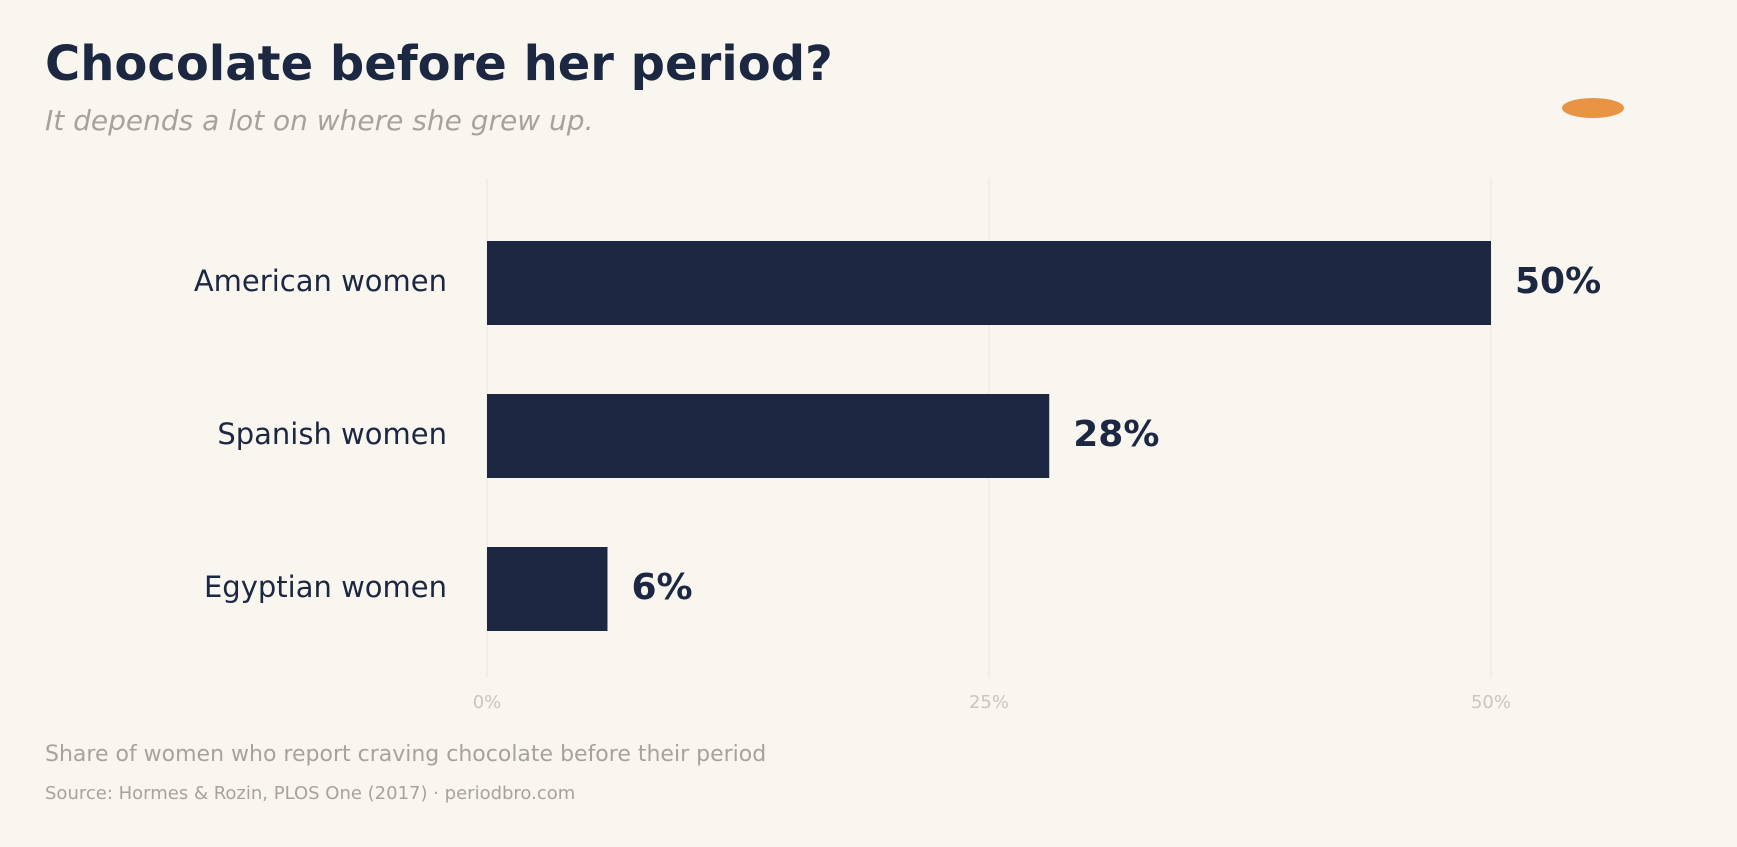 The height and width of the screenshot is (847, 1737). I want to click on value-label: 50%, so click(1558, 281).